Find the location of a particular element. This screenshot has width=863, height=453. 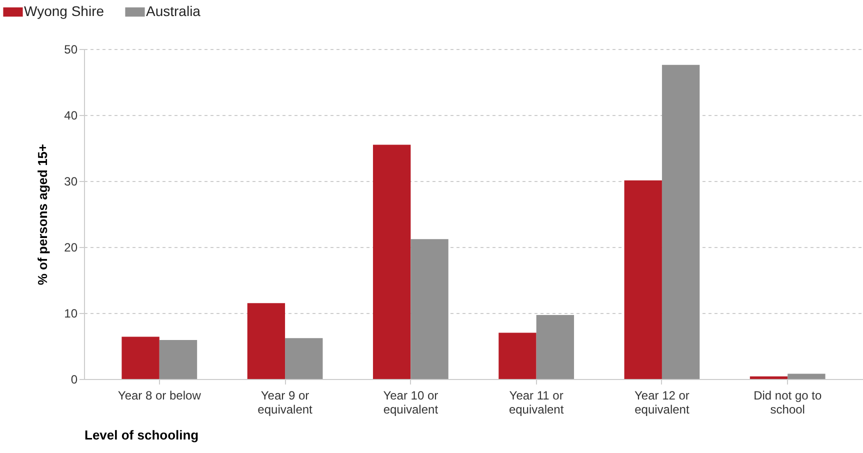

y-tick-label: 40 is located at coordinates (71, 115).